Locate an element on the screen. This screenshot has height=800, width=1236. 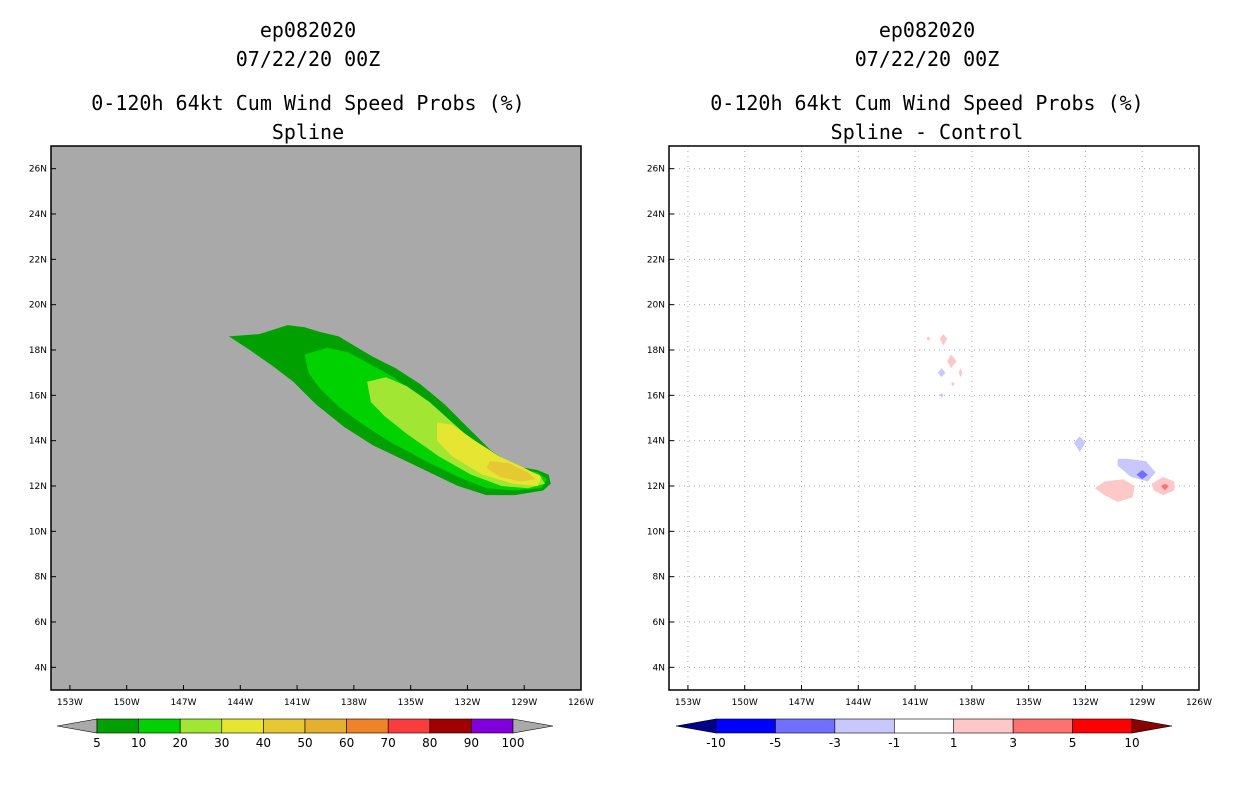
right-date: 07/22/20 00Z is located at coordinates (927, 59).